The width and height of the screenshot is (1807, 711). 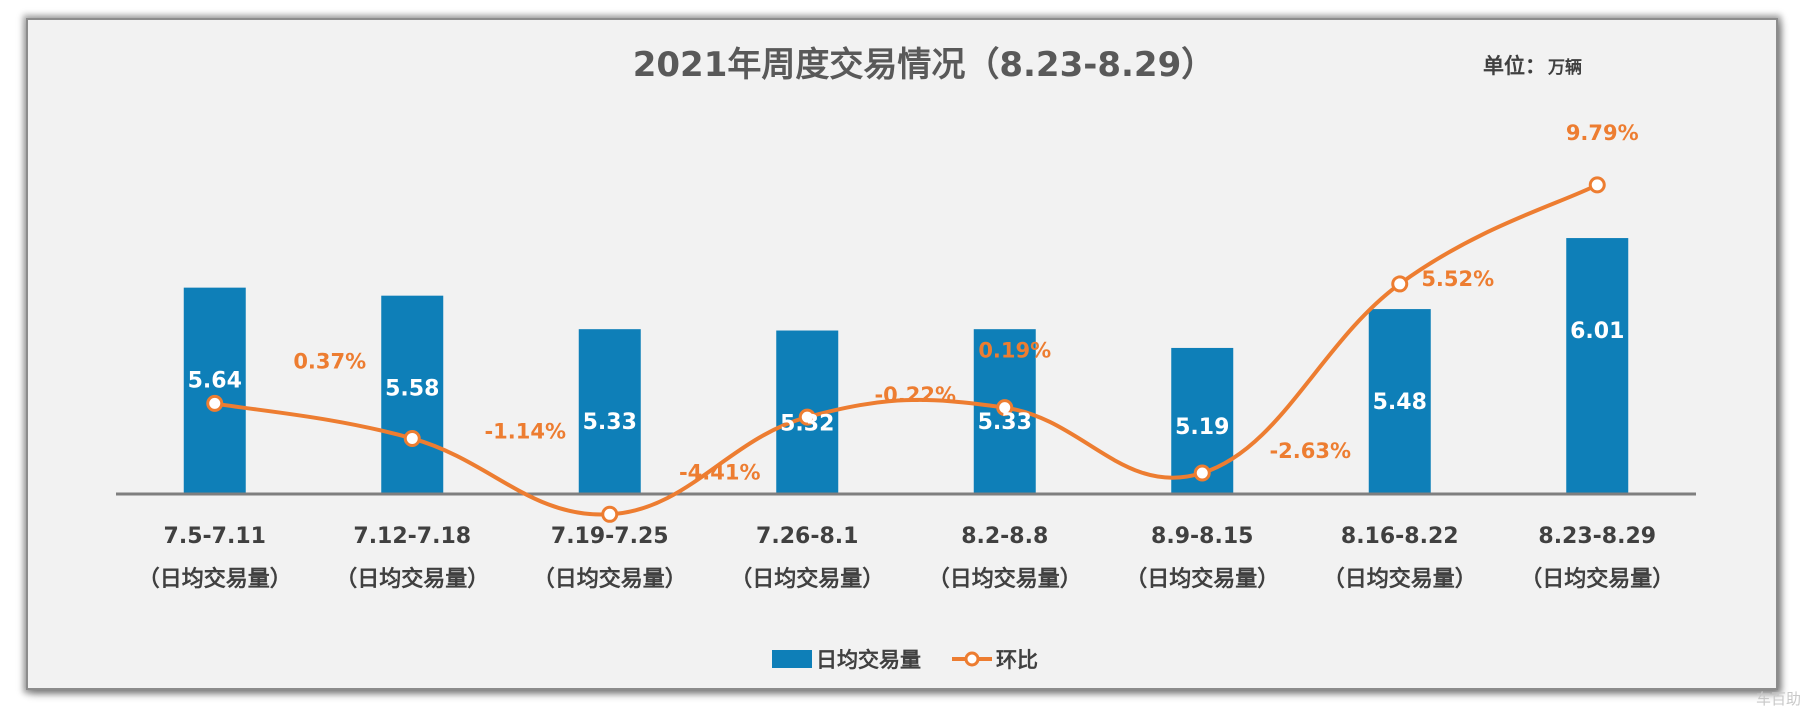 I want to click on legend-bar-label: 日均交易量, so click(x=868, y=660).